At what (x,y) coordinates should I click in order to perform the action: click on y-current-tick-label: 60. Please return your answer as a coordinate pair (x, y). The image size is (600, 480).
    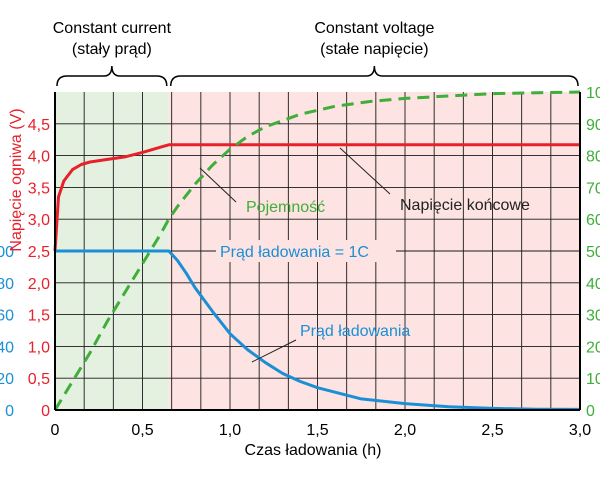
    Looking at the image, I should click on (7, 316).